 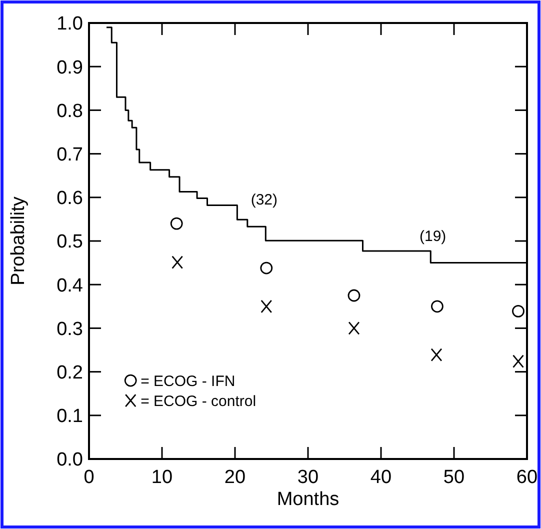 What do you see at coordinates (162, 477) in the screenshot?
I see `x-tick-label: 10` at bounding box center [162, 477].